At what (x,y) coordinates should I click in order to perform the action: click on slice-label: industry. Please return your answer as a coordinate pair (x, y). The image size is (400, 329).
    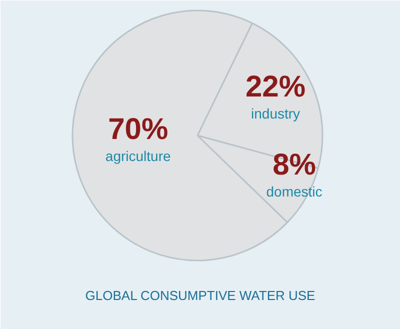
    Looking at the image, I should click on (275, 114).